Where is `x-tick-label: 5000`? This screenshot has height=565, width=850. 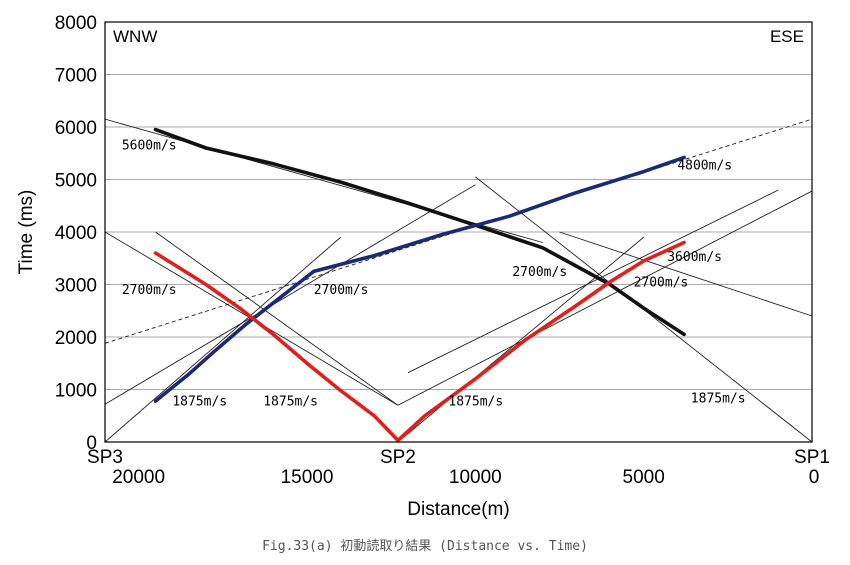 x-tick-label: 5000 is located at coordinates (644, 477).